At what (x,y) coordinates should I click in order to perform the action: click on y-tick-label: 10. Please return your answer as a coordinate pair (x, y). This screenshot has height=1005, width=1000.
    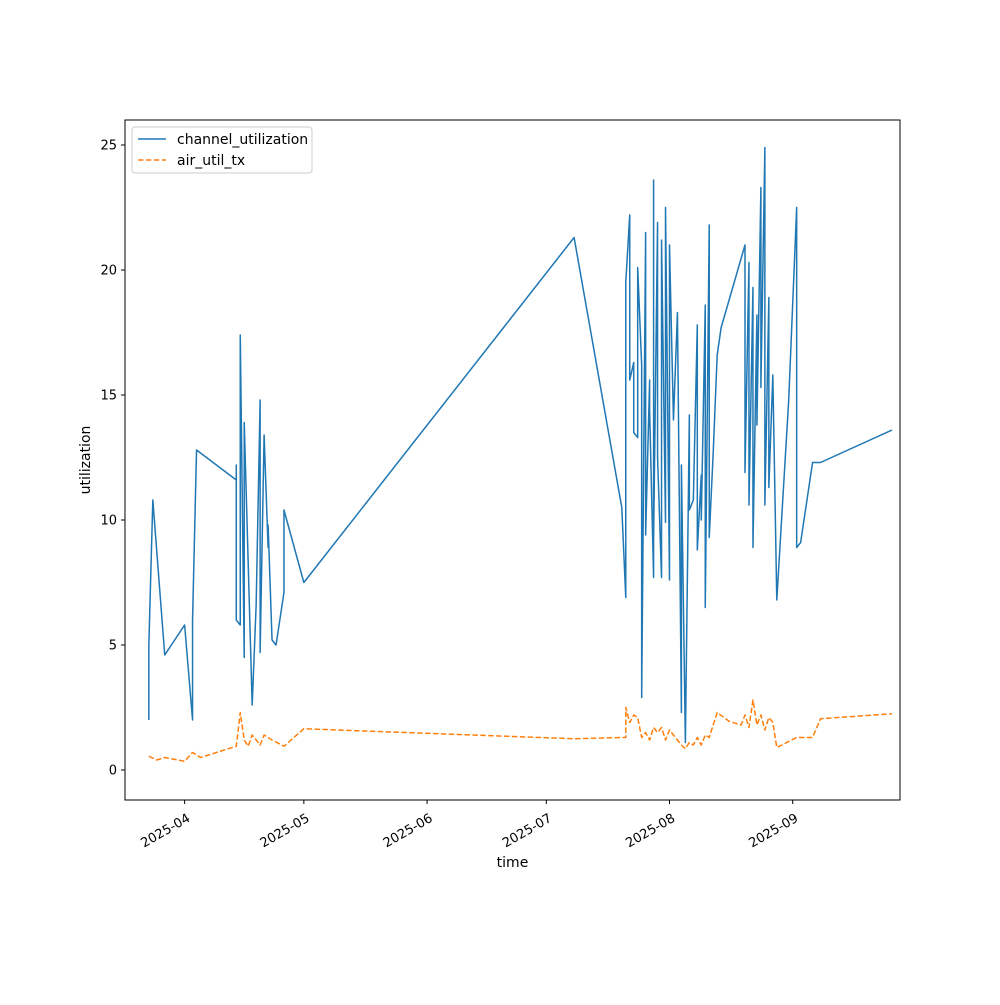
    Looking at the image, I should click on (108, 521).